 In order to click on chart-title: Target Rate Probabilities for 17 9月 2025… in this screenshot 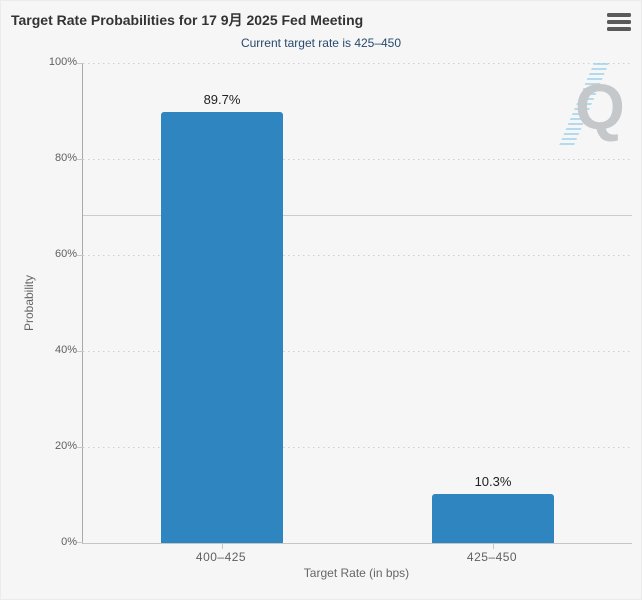, I will do `click(187, 20)`.